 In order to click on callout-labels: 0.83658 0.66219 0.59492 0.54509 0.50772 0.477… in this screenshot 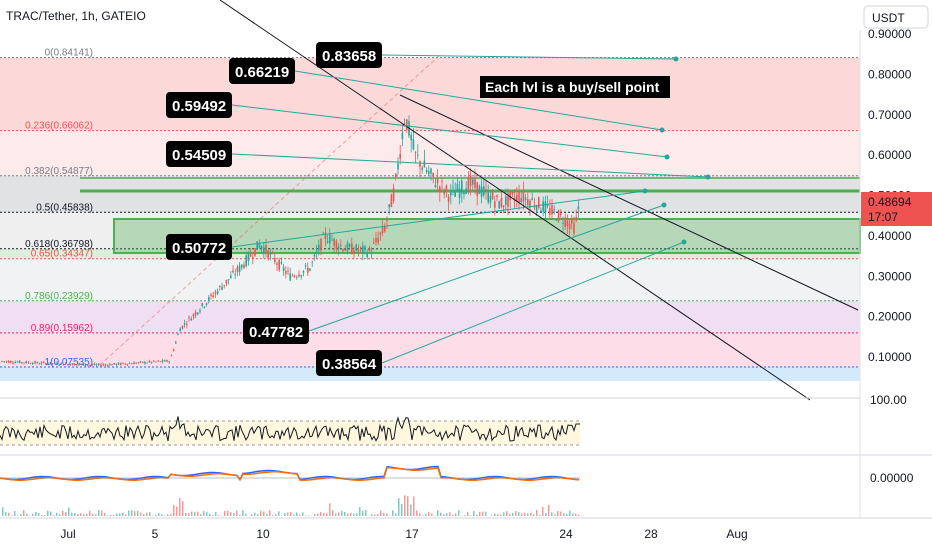, I will do `click(274, 209)`.